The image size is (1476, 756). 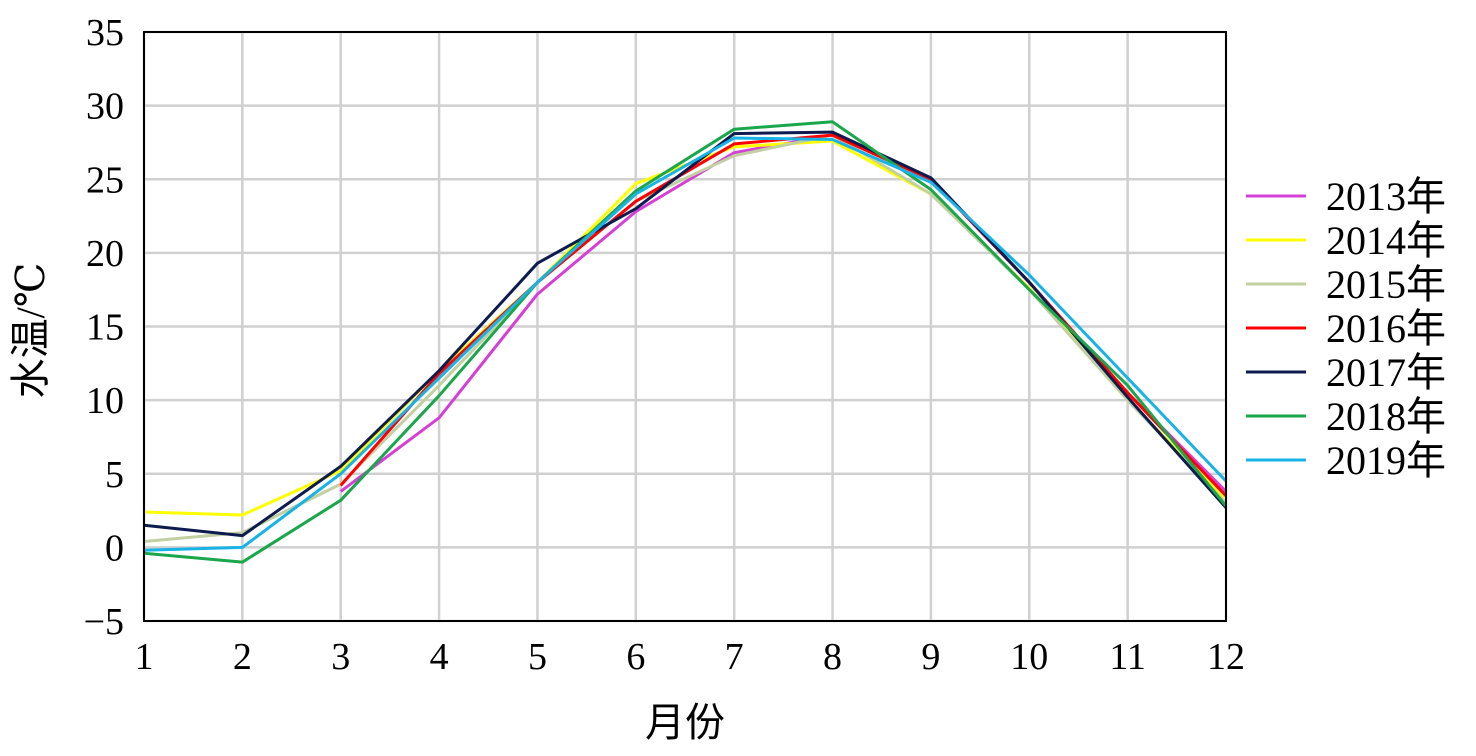 I want to click on y-tick-label: 0, so click(x=114, y=548).